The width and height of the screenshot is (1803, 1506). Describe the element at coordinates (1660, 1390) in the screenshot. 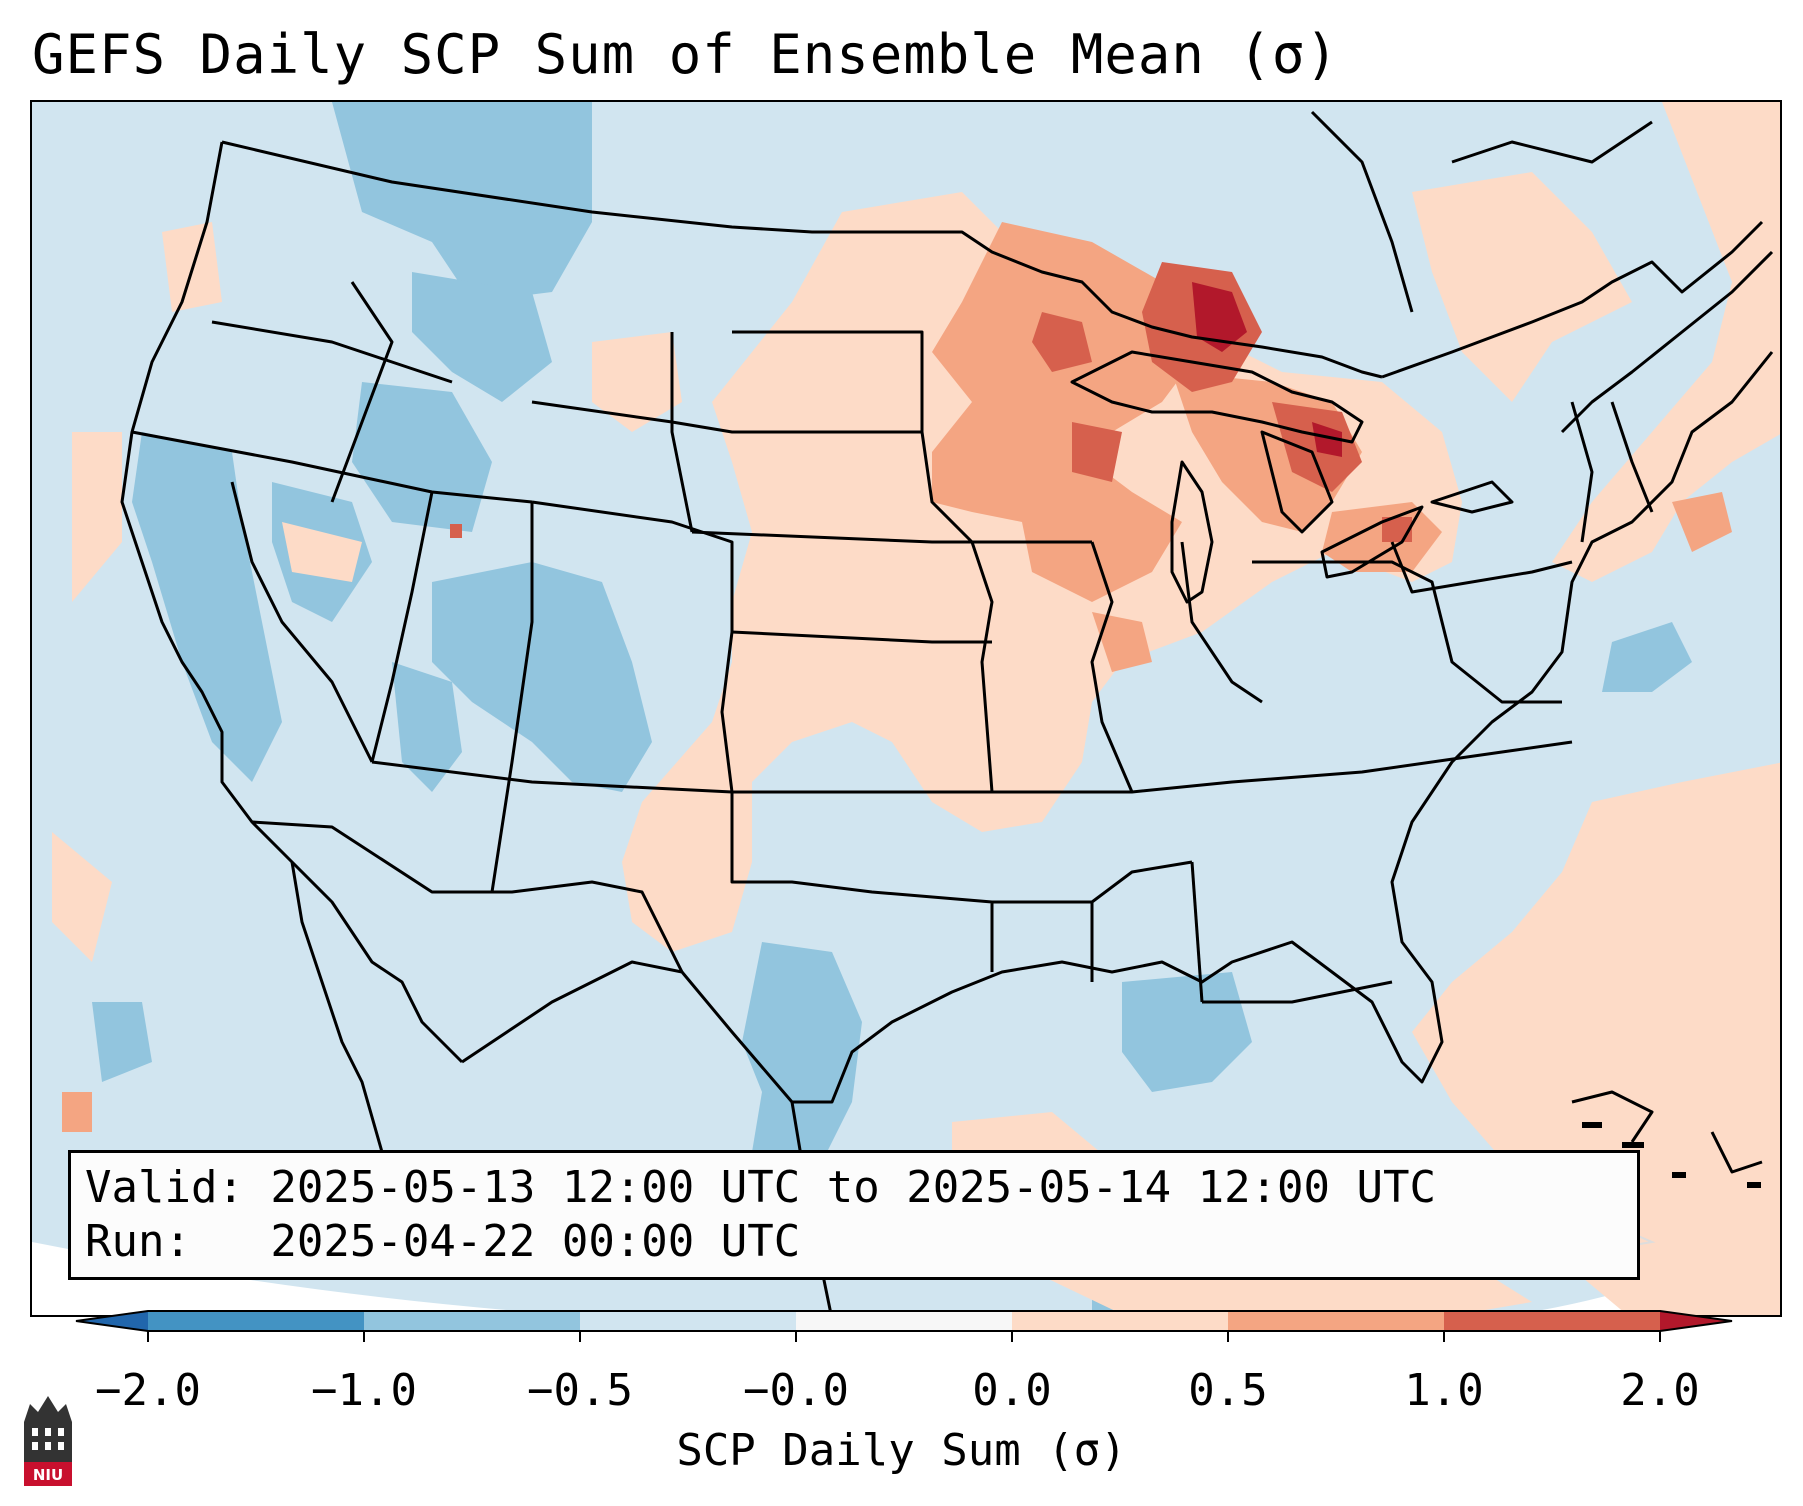

I see `colorbar-tick-label: 2.0` at that location.